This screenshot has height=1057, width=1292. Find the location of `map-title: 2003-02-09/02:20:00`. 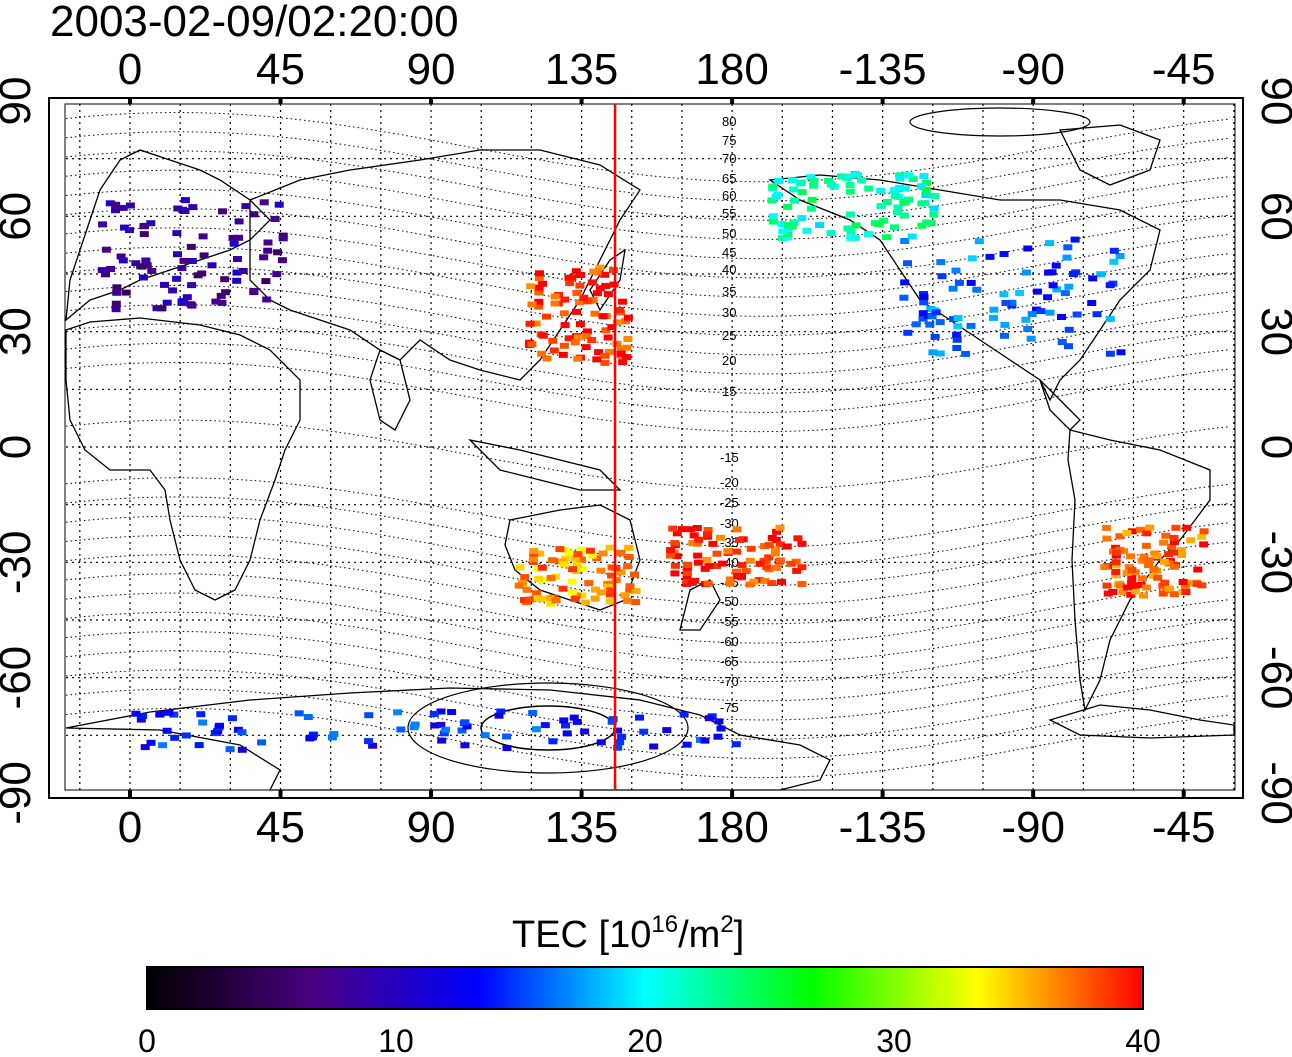

map-title: 2003-02-09/02:20:00 is located at coordinates (254, 23).